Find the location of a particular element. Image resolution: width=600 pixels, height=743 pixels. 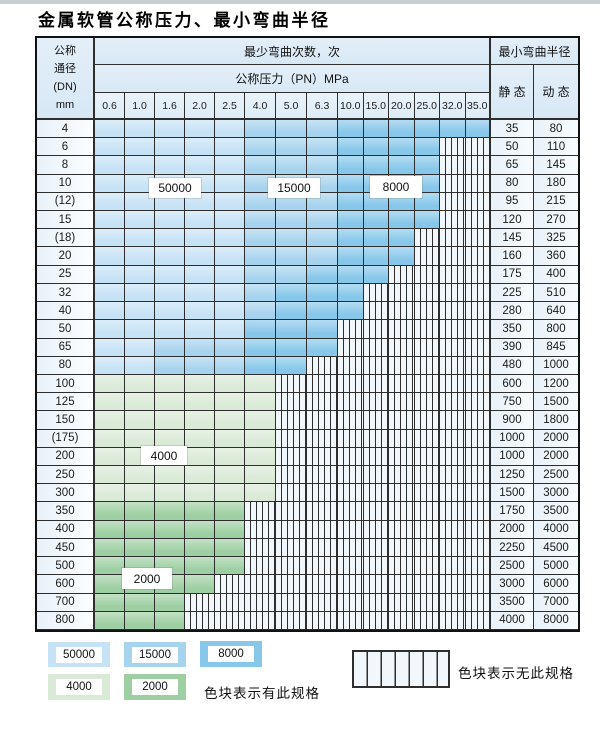

dn-cell: 80 is located at coordinates (66, 365).